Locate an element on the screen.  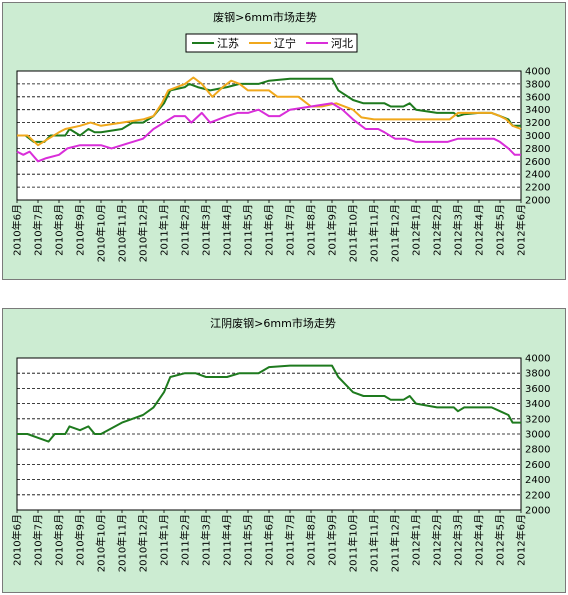
chart1-y-tick-label: 2400 is located at coordinates (537, 175).